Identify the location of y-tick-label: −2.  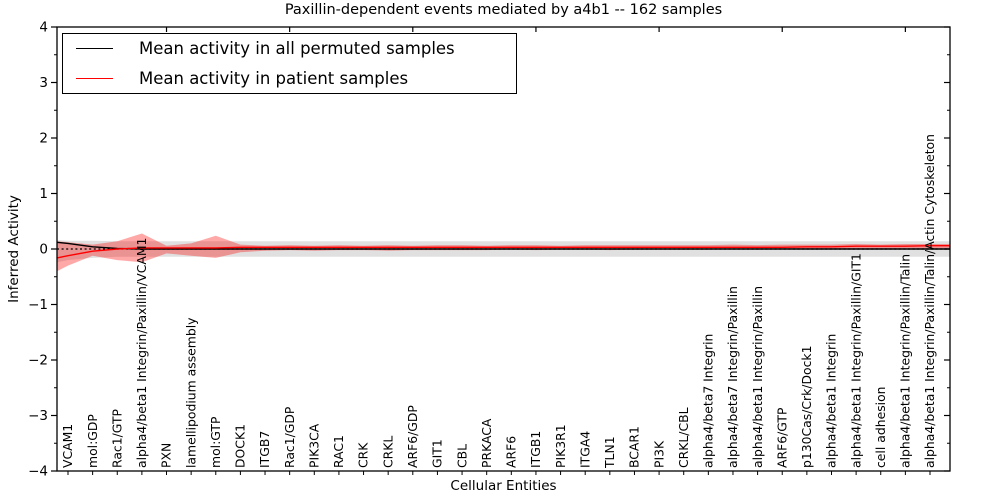
(38, 361).